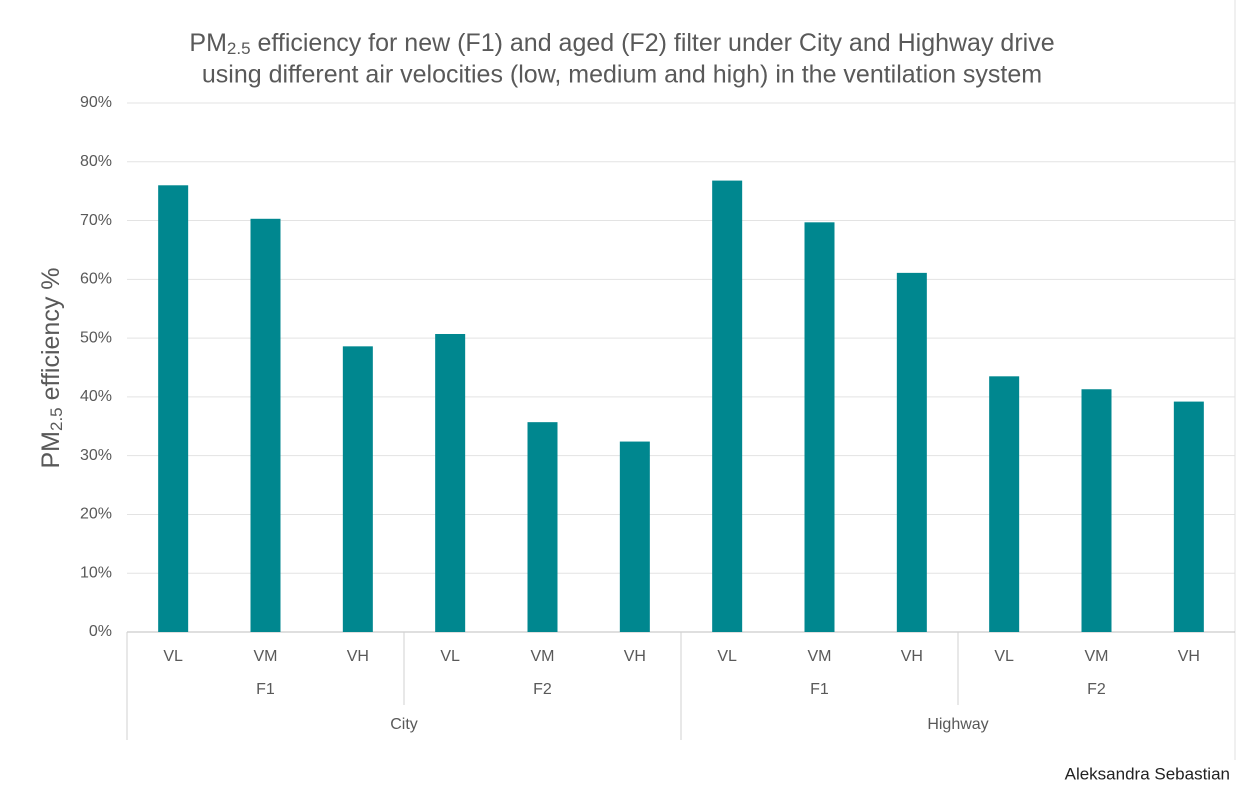 The height and width of the screenshot is (787, 1247). Describe the element at coordinates (96, 455) in the screenshot. I see `y-tick-label: 30%` at that location.